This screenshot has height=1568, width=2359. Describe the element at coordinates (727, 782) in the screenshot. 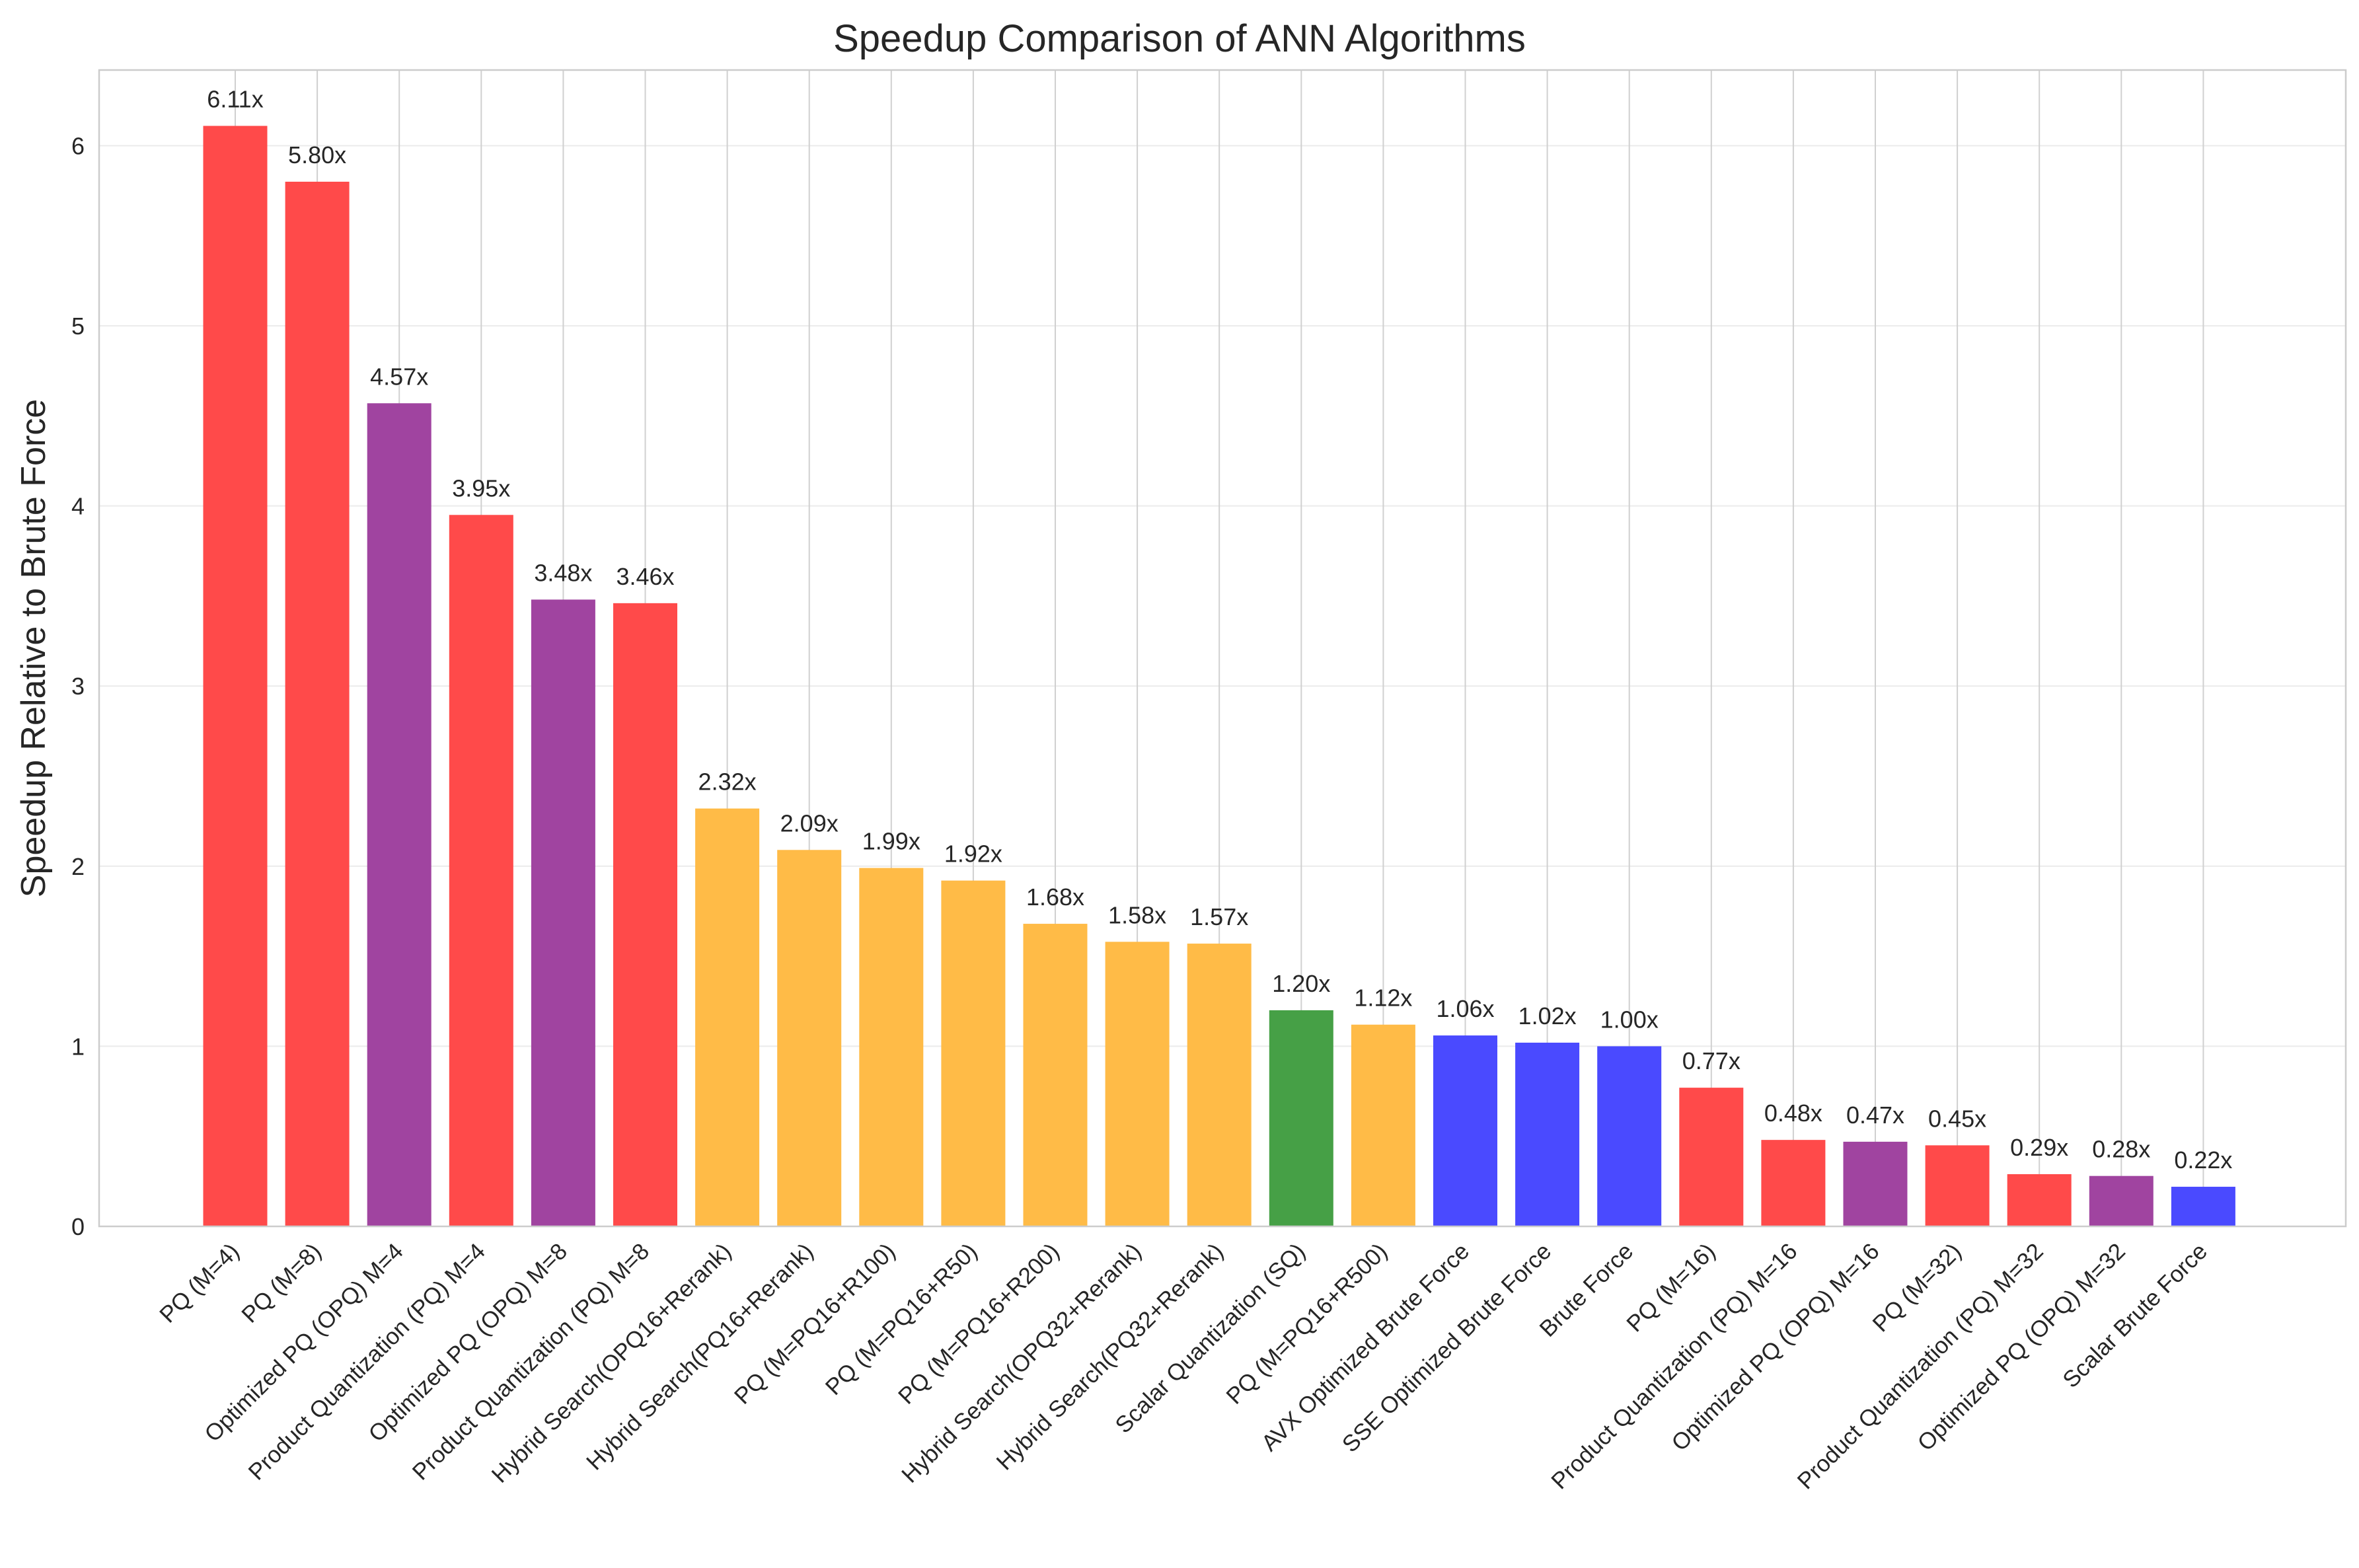

I see `data-label: 2.32x` at that location.